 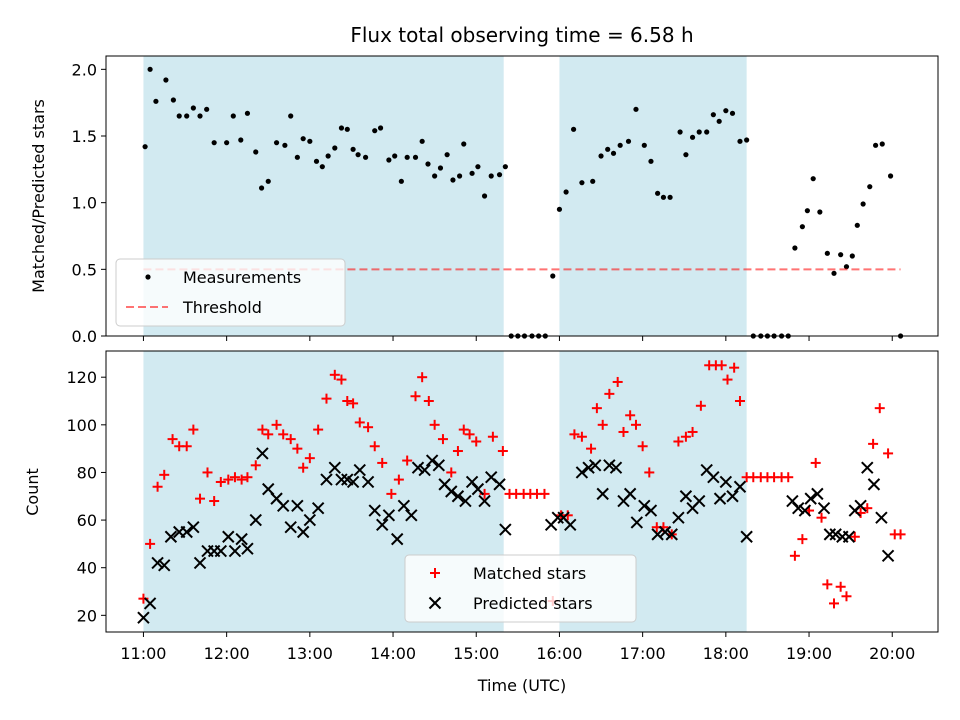 What do you see at coordinates (520, 588) in the screenshot?
I see `lower-legend: Matched stars Predicted stars` at bounding box center [520, 588].